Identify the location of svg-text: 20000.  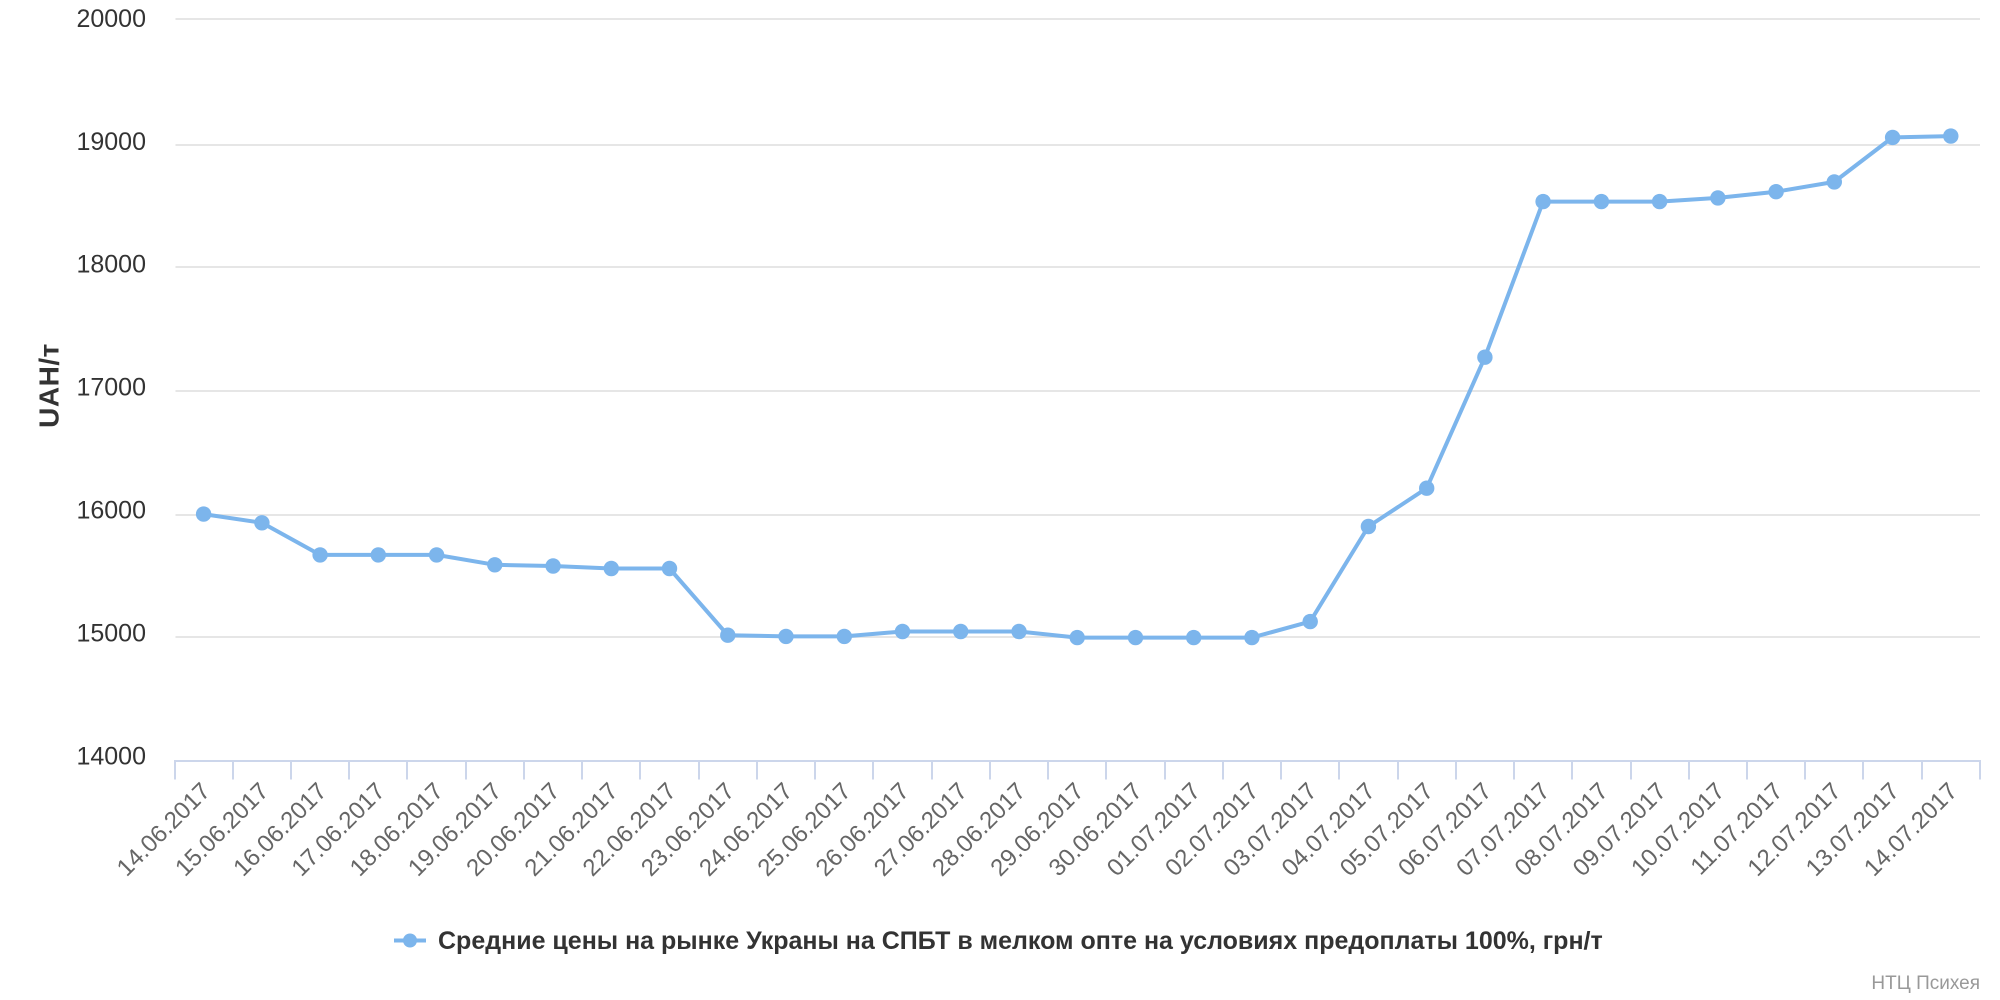
(111, 19).